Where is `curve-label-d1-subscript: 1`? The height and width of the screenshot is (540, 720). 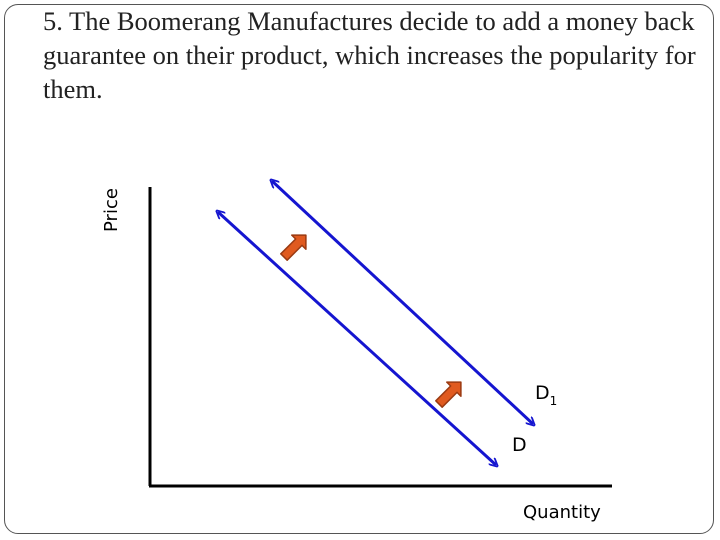
curve-label-d1-subscript: 1 is located at coordinates (554, 401).